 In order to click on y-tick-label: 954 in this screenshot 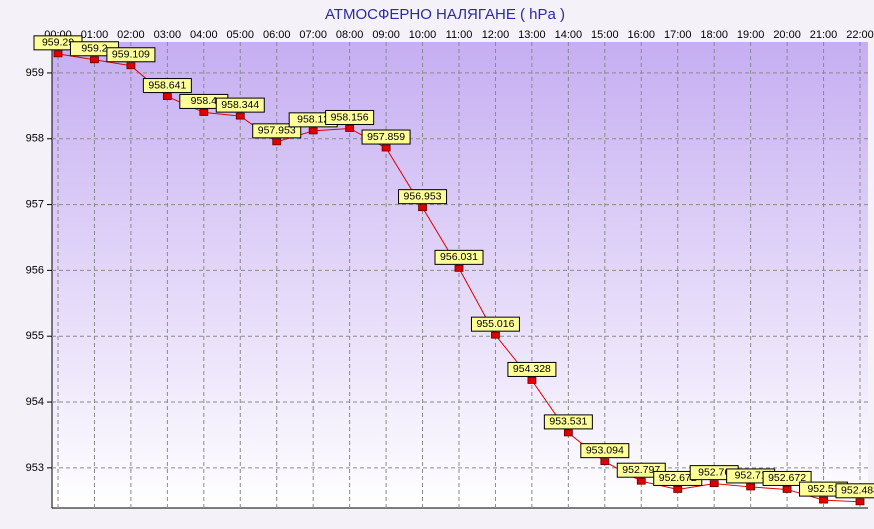, I will do `click(35, 402)`.